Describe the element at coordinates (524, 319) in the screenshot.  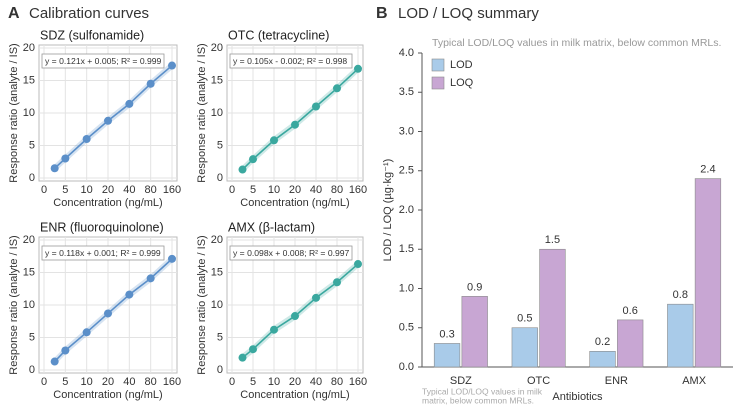
I see `value-label: 0.5` at that location.